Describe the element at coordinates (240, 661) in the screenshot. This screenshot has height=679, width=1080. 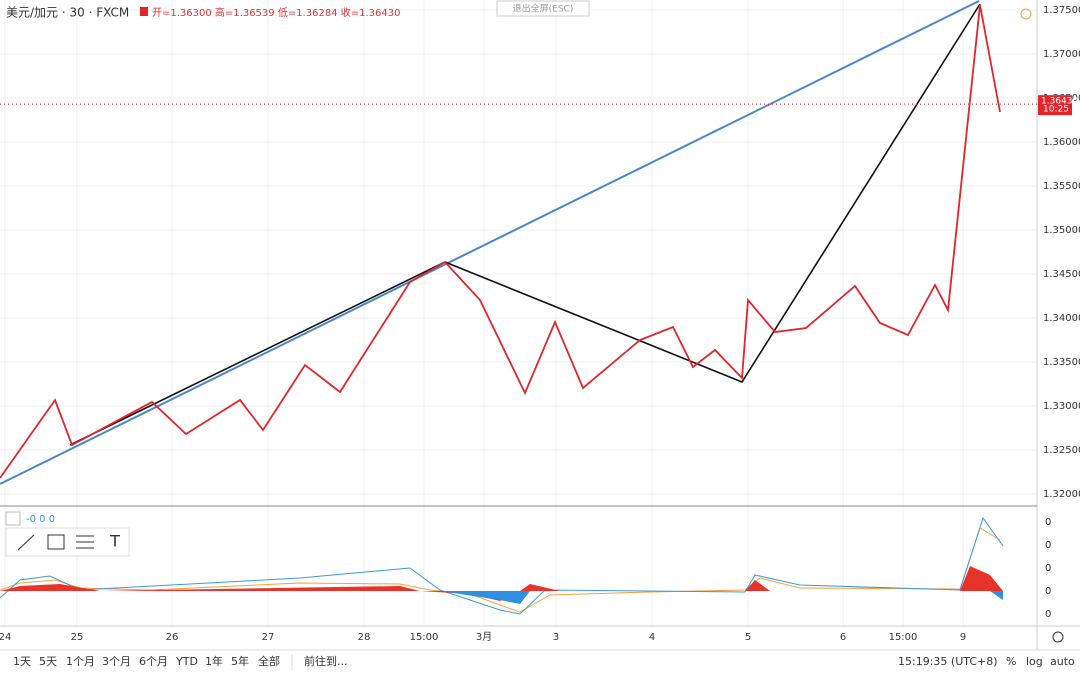
I see `range-button: 5年` at that location.